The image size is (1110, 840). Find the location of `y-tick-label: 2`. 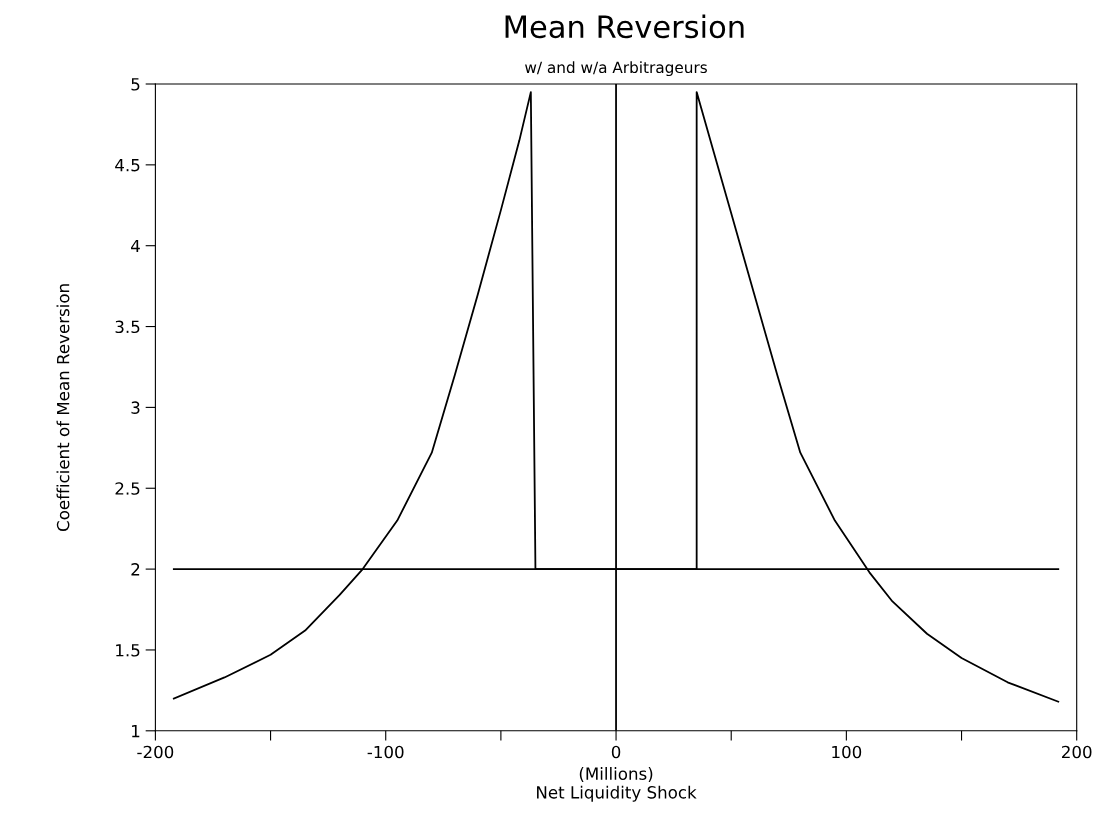

y-tick-label: 2 is located at coordinates (135, 569).